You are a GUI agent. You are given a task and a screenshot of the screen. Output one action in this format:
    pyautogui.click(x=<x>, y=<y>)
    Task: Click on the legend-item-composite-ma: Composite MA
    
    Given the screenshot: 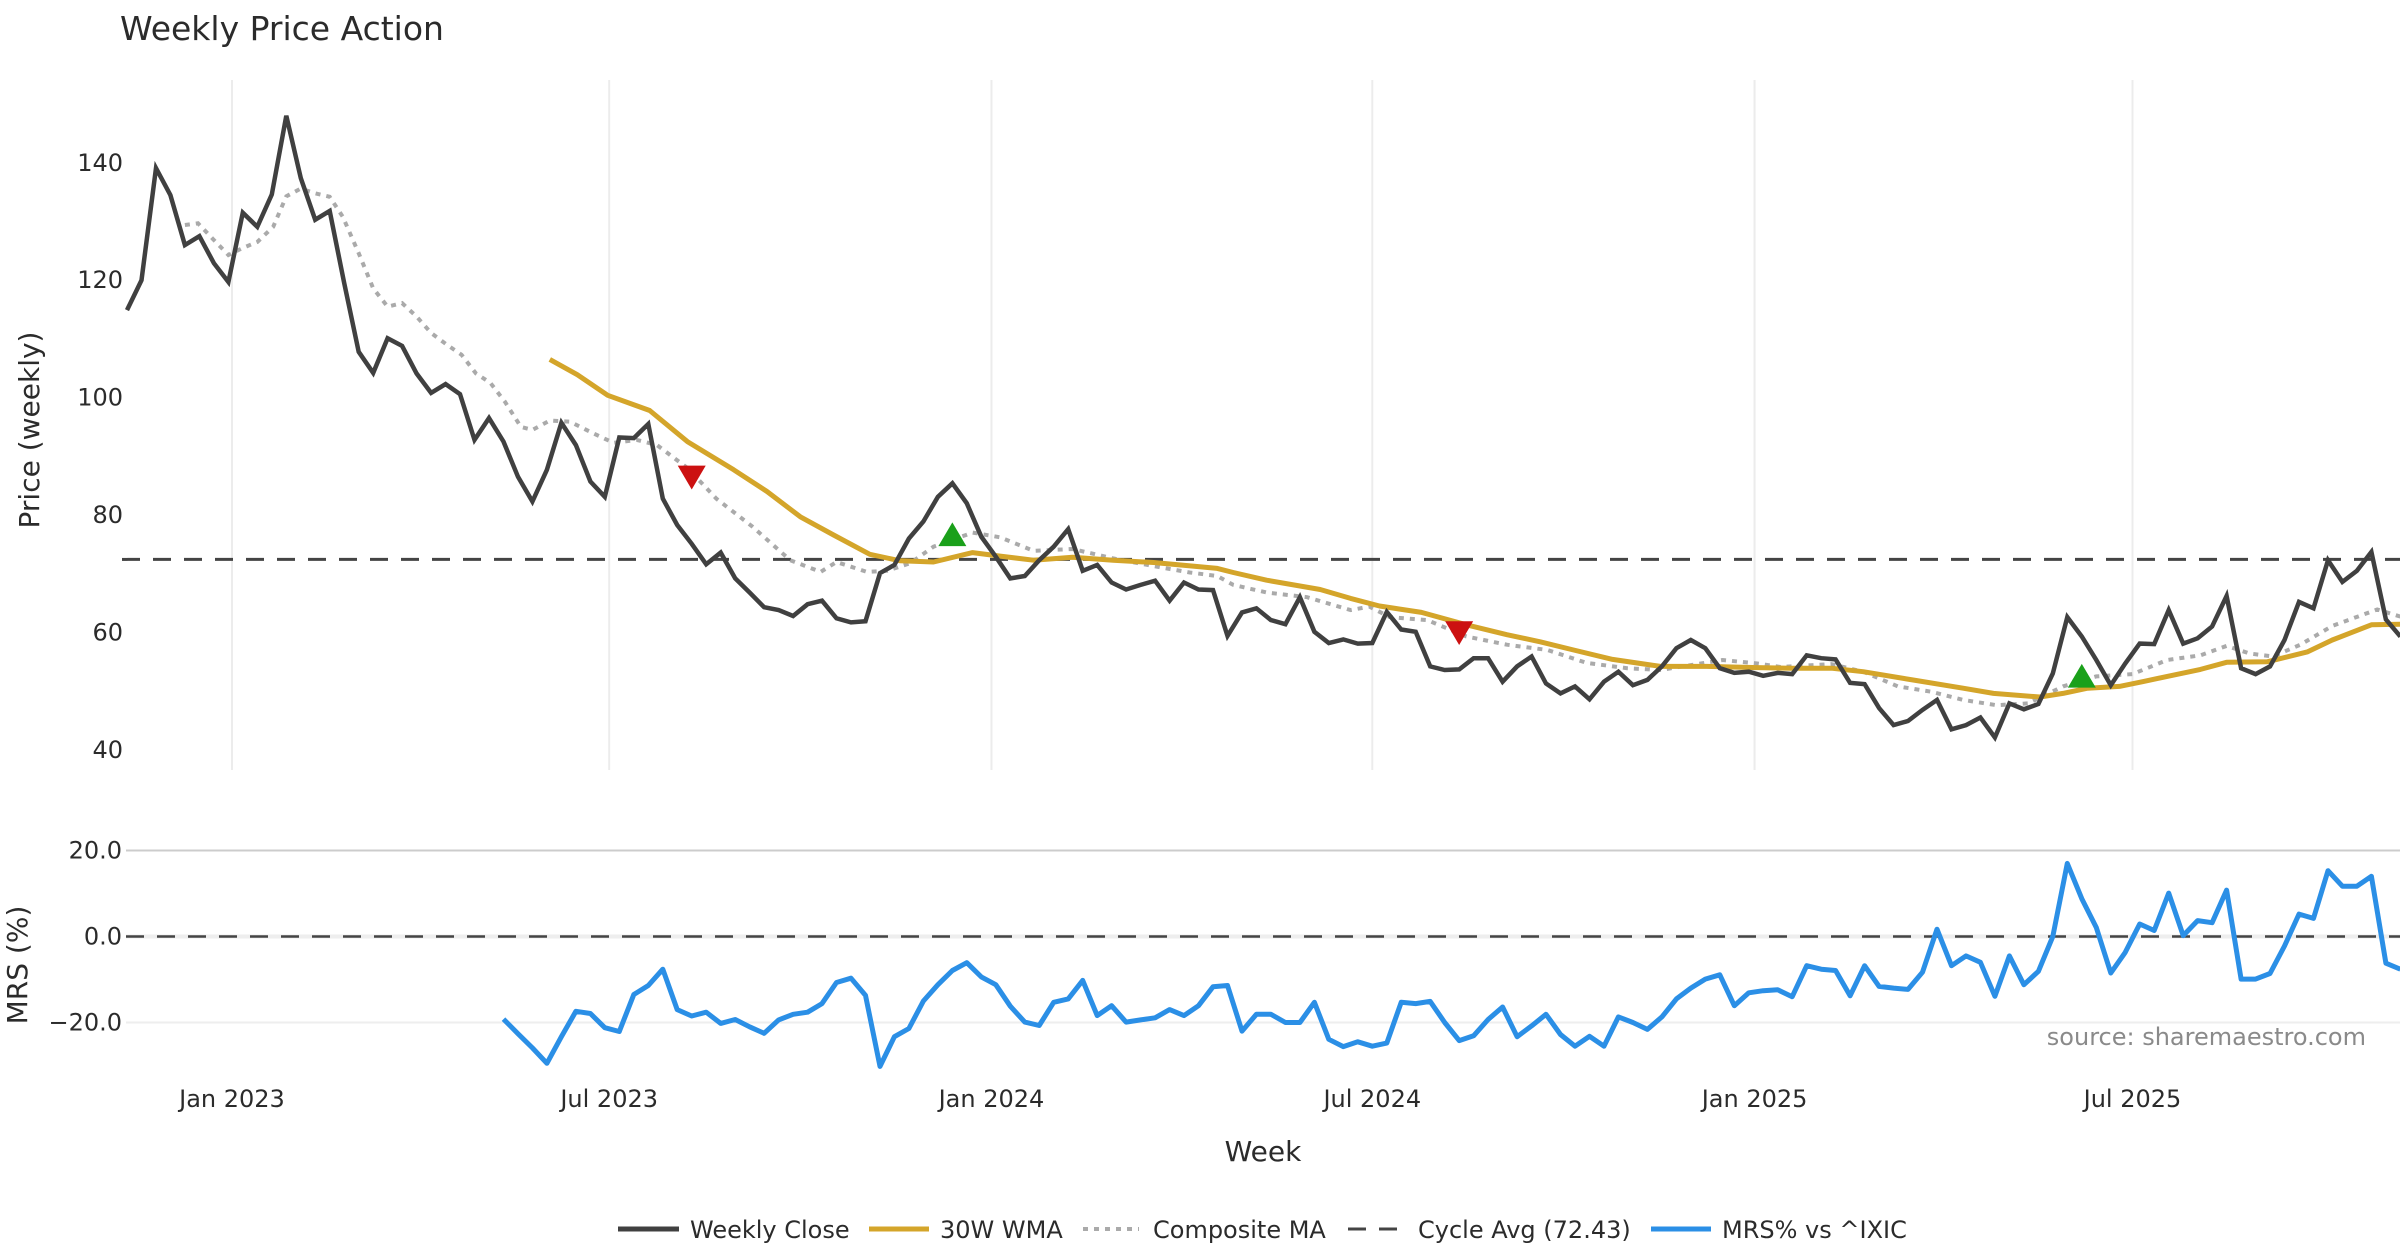 What is the action you would take?
    pyautogui.click(x=1204, y=1230)
    